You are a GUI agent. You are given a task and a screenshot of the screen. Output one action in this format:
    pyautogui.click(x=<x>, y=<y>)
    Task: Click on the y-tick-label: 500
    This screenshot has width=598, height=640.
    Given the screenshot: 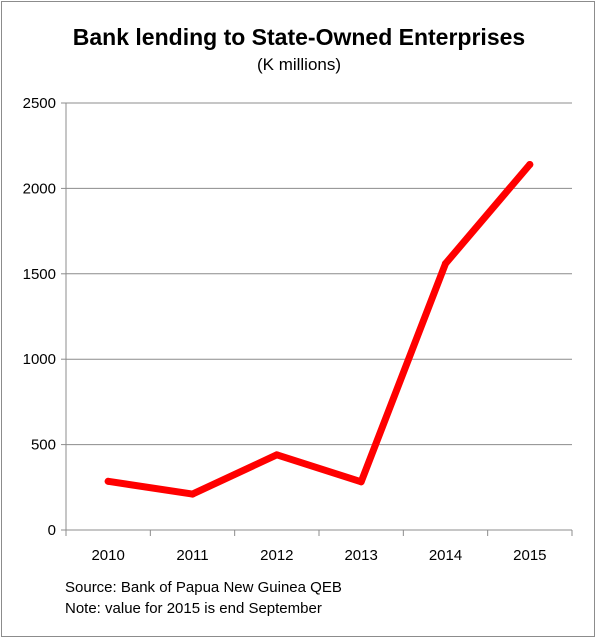 What is the action you would take?
    pyautogui.click(x=43, y=445)
    